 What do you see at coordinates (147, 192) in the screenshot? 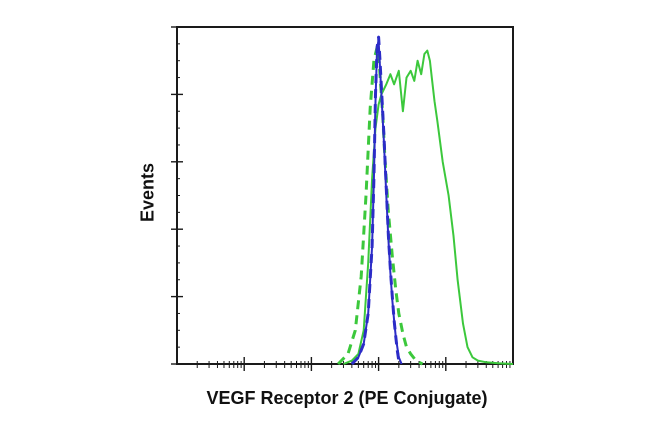
I see `y-axis-label: Events` at bounding box center [147, 192].